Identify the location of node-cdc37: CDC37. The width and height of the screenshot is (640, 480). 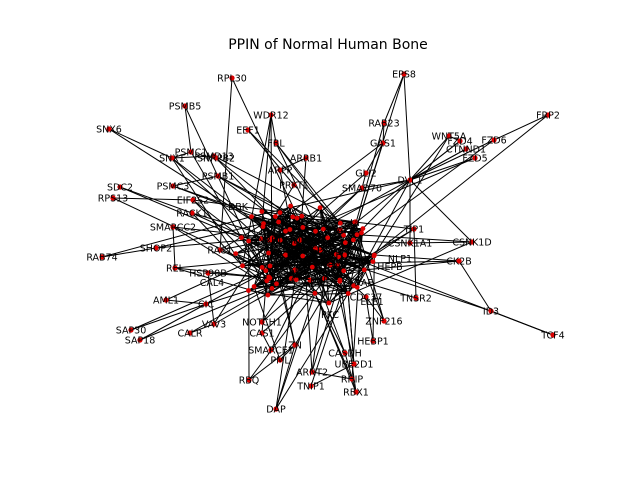
(366, 298).